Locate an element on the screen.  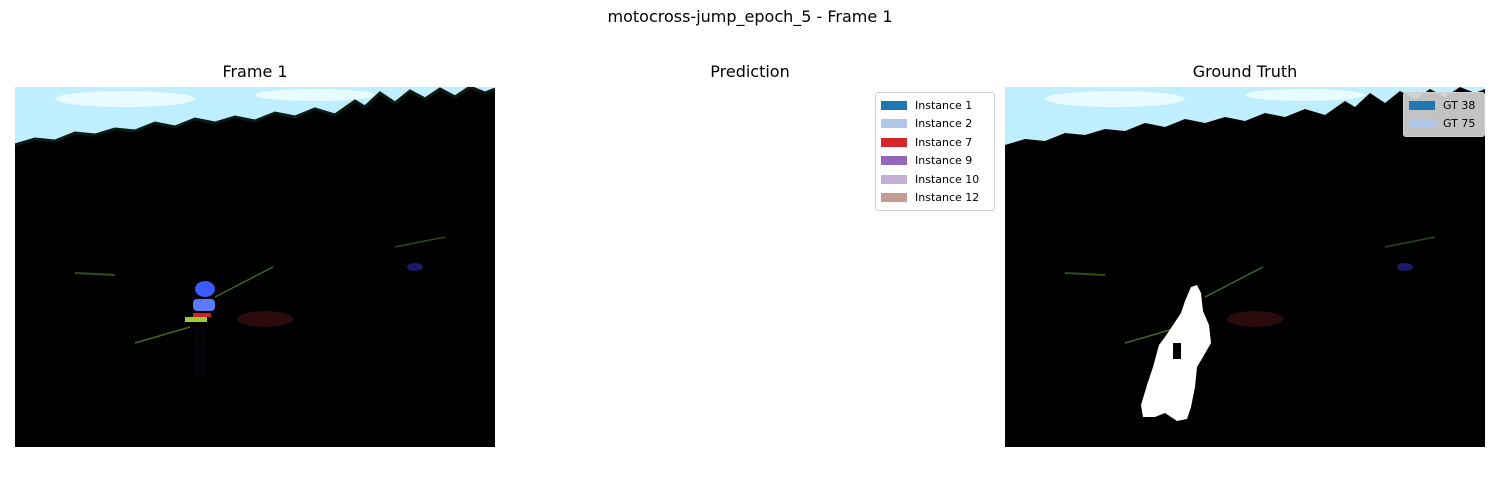
legend-item: Instance 10 is located at coordinates (935, 179).